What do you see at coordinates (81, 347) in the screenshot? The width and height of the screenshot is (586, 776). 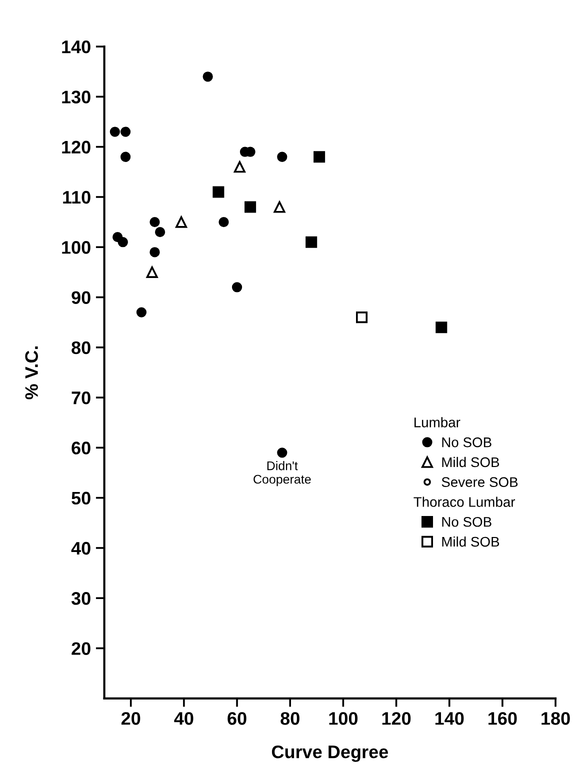 I see `y-tick-label: 80` at bounding box center [81, 347].